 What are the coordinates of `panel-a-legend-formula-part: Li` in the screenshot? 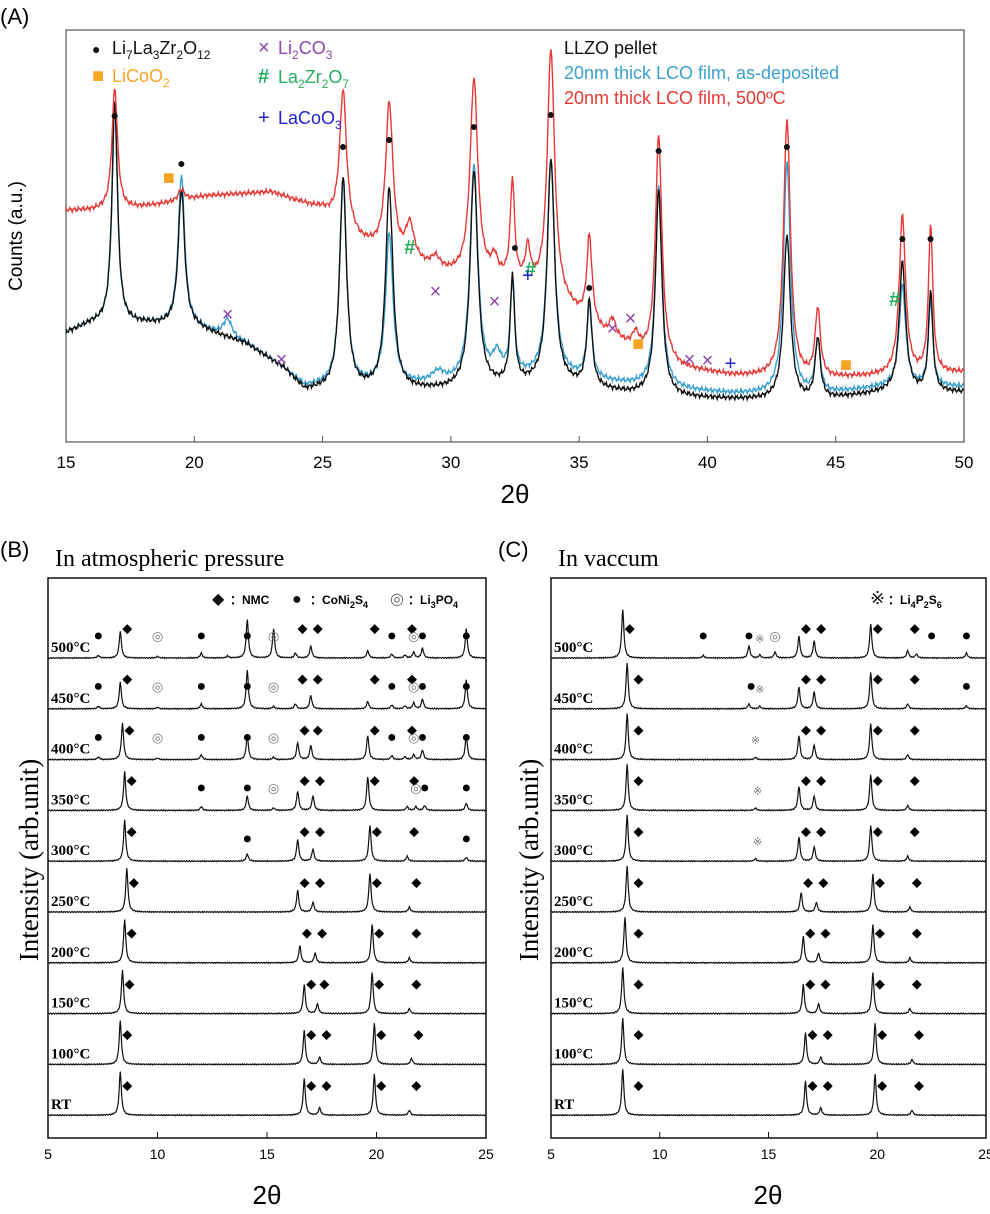 It's located at (119, 48).